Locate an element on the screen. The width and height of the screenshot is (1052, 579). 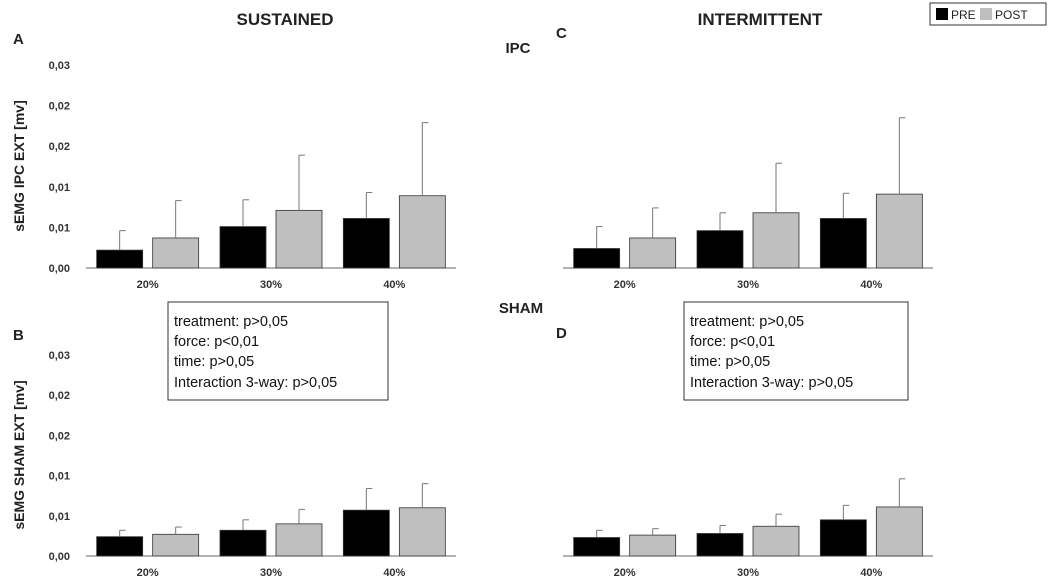
column-title-sustained: SUSTAINED is located at coordinates (285, 19).